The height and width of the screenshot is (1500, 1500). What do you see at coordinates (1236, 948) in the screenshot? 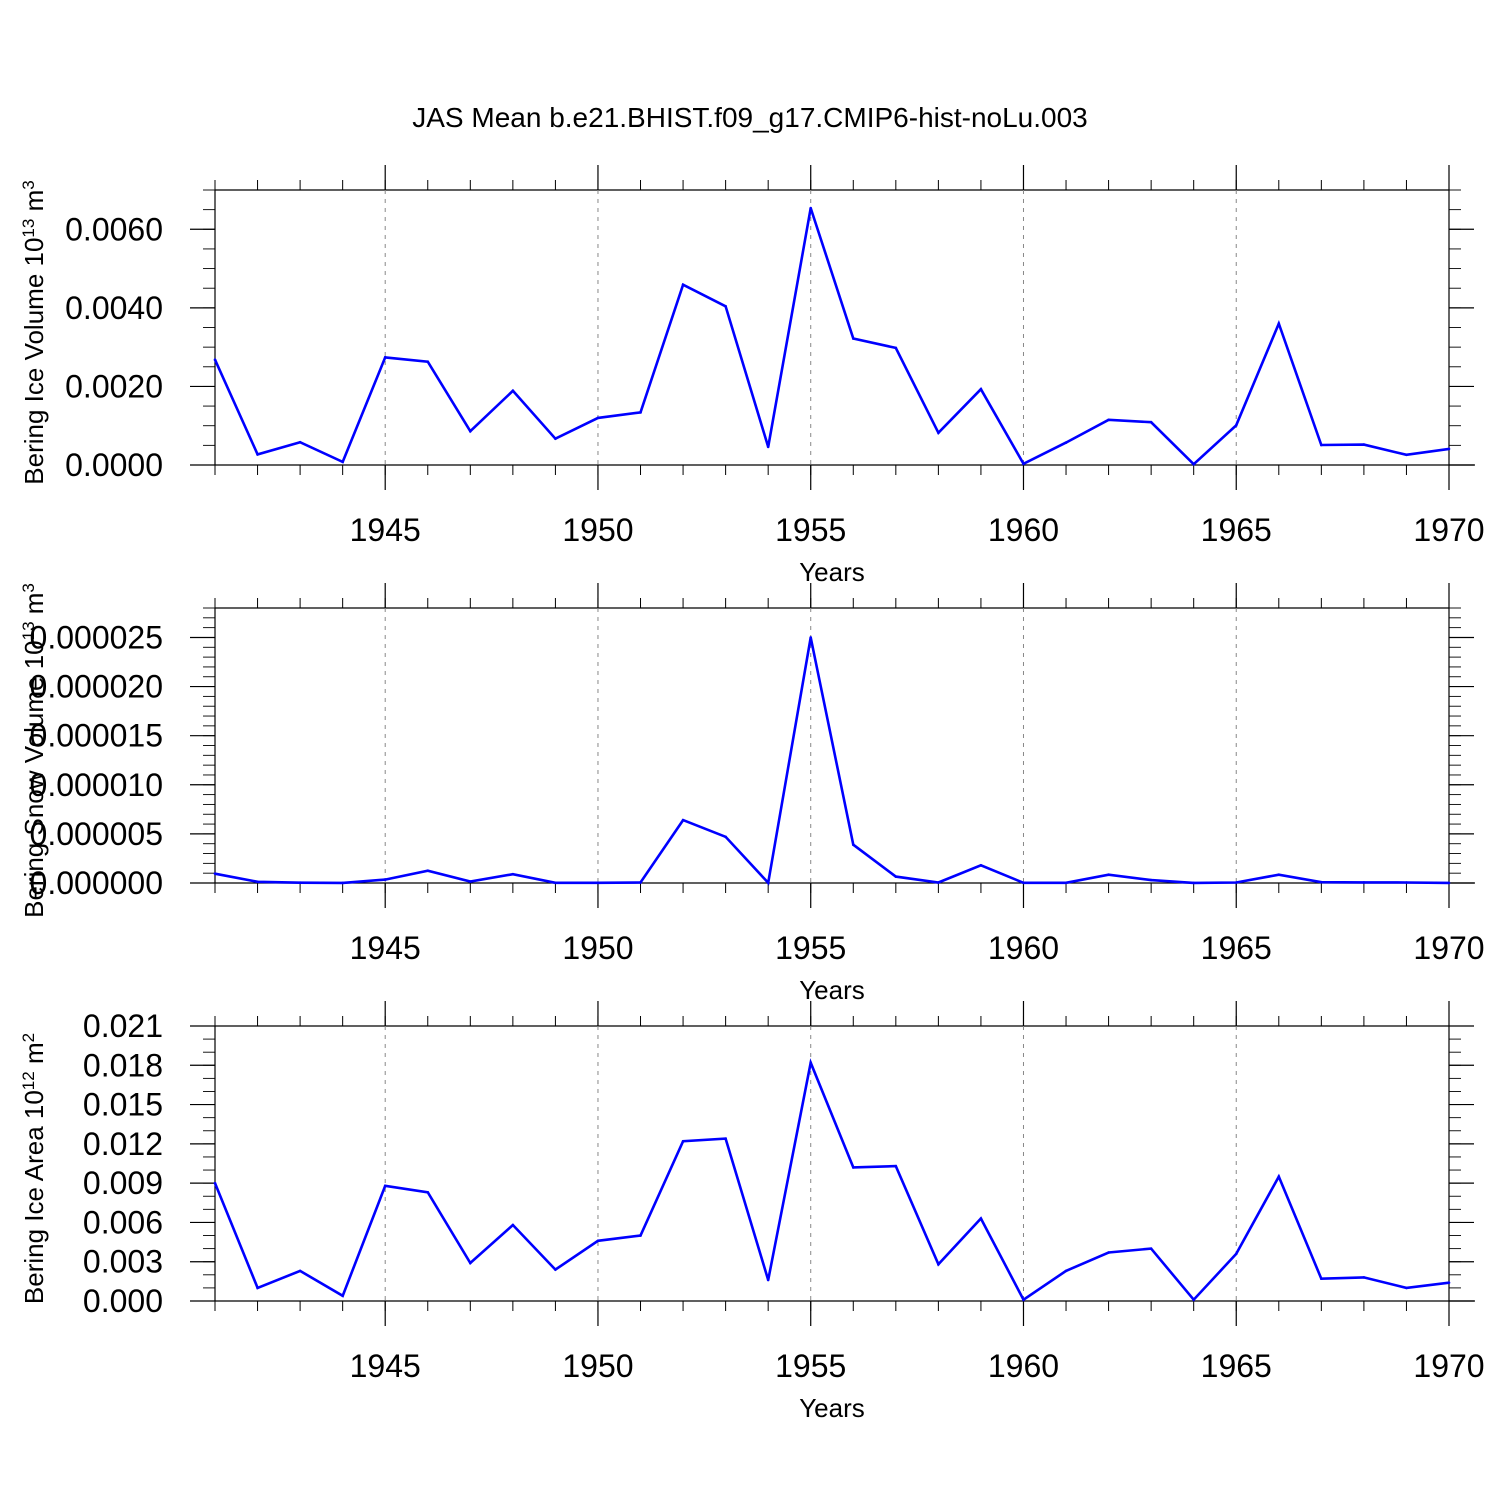
I see `x-tick-label: 1965` at bounding box center [1236, 948].